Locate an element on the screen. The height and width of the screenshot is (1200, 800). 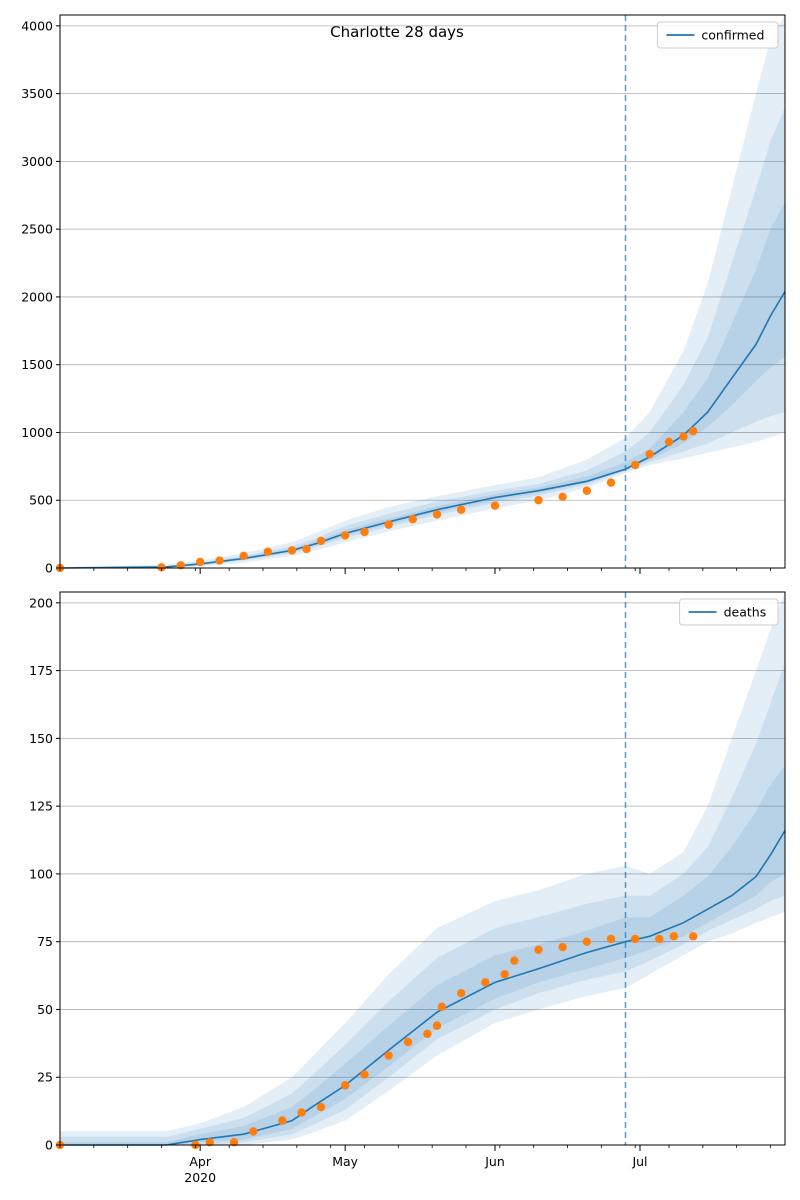
confirmed-legend-box is located at coordinates (717, 35).